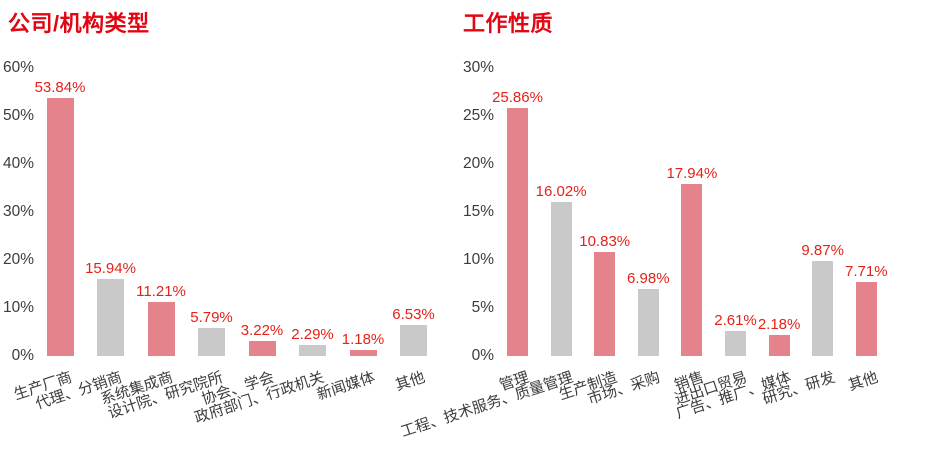  I want to click on y-axis-tick-label: 50%, so click(18, 115).